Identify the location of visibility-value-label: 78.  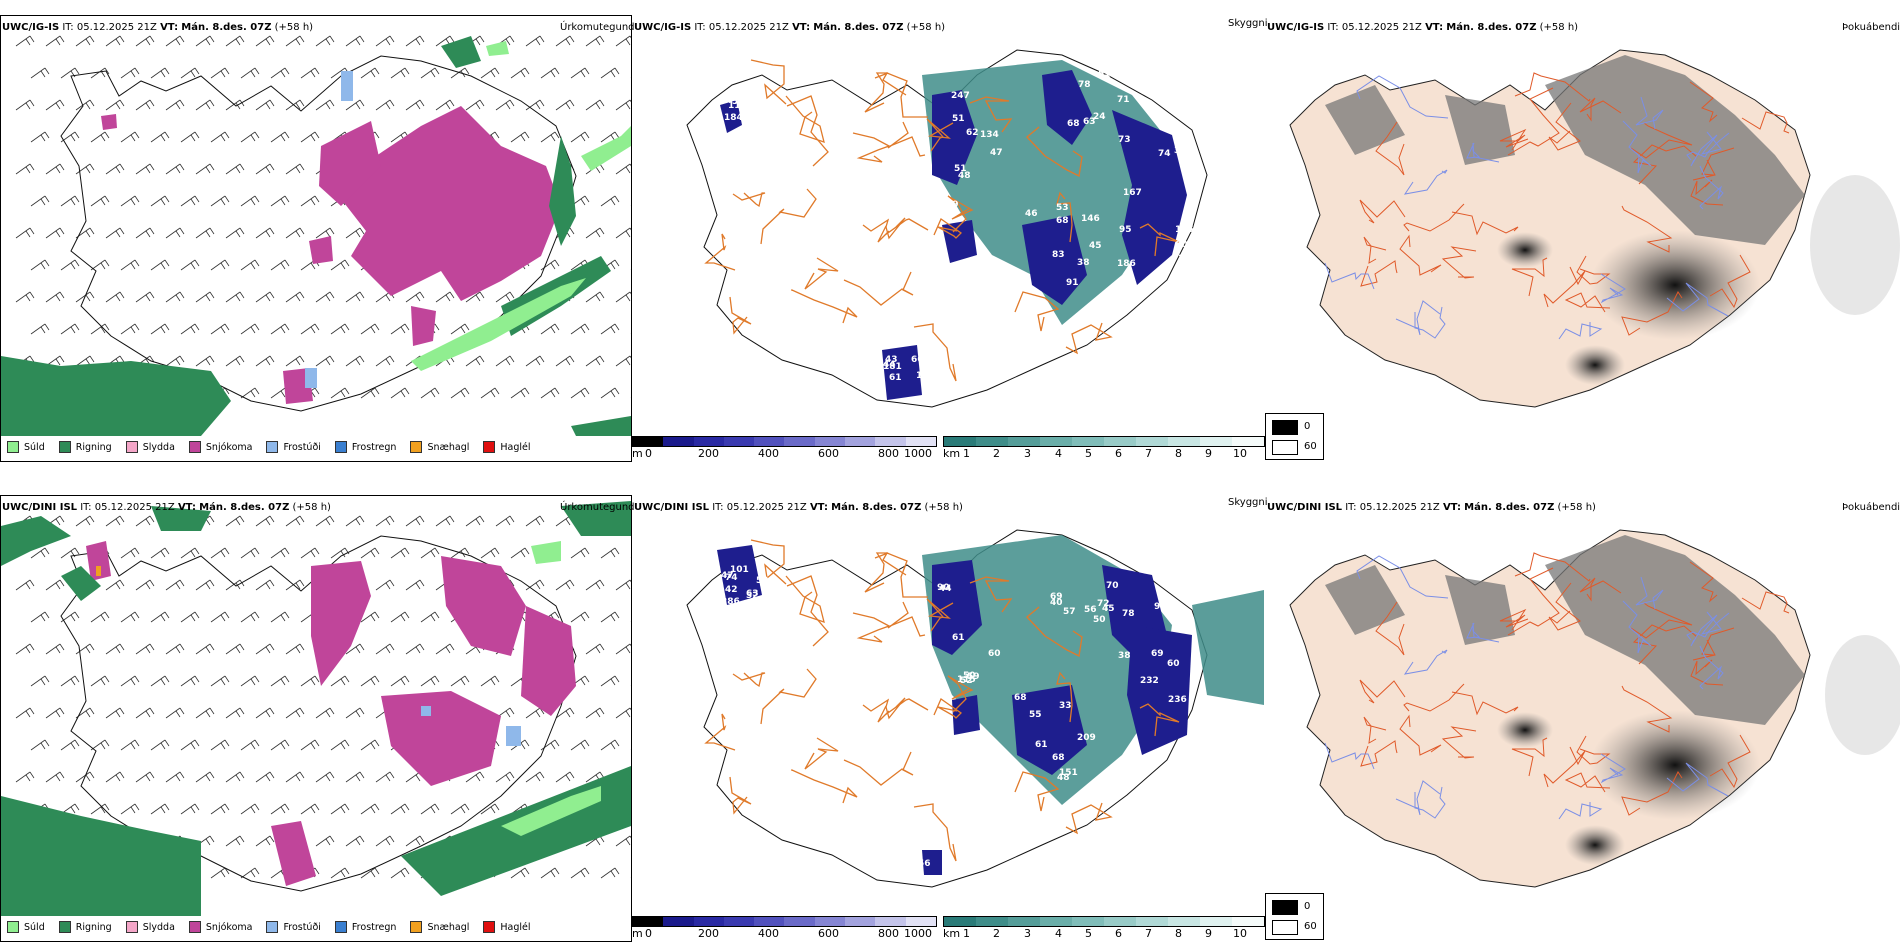
(1128, 614).